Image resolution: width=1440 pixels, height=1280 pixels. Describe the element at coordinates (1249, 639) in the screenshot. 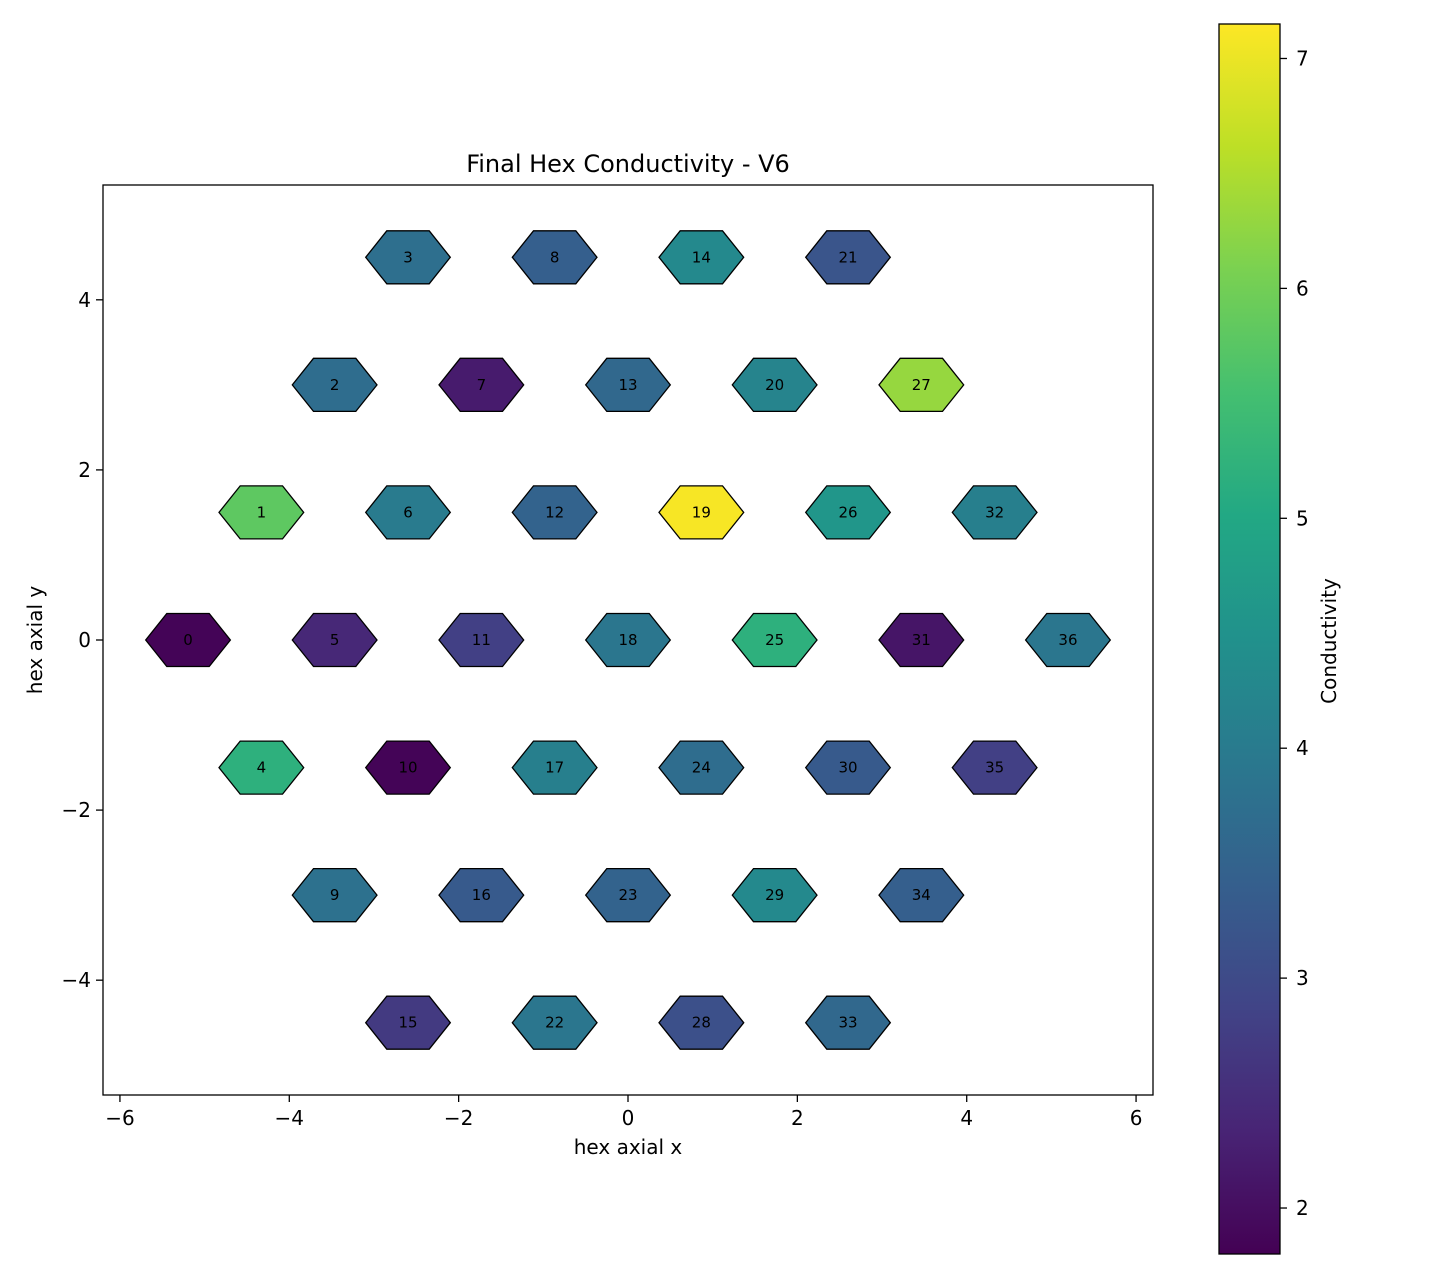

I see `colorbar` at that location.